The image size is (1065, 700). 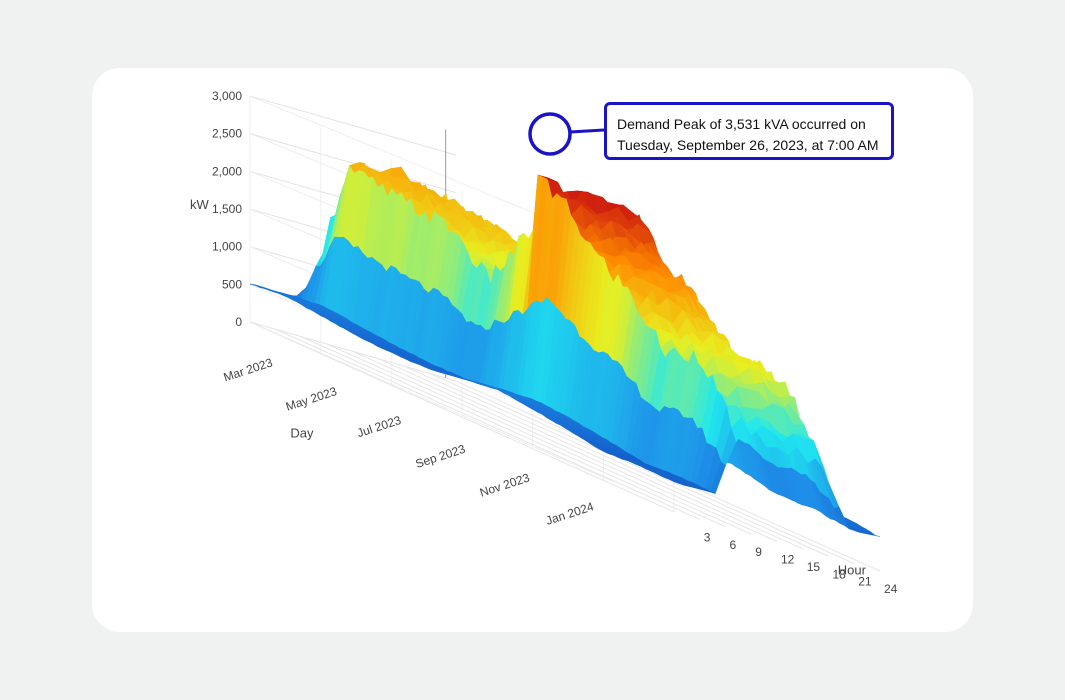 What do you see at coordinates (758, 552) in the screenshot?
I see `hour-tick-label: 9` at bounding box center [758, 552].